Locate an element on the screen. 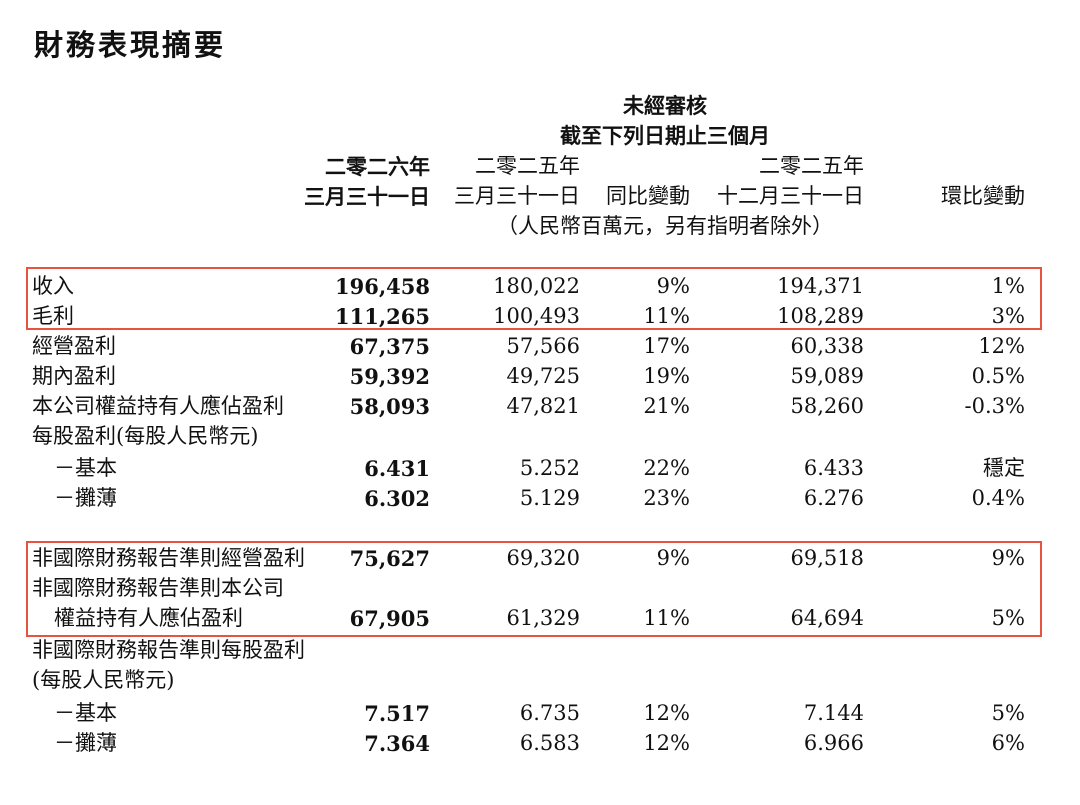  table-row: －攤薄 7.364 6.583 12% 6.966 6% is located at coordinates (540, 748).